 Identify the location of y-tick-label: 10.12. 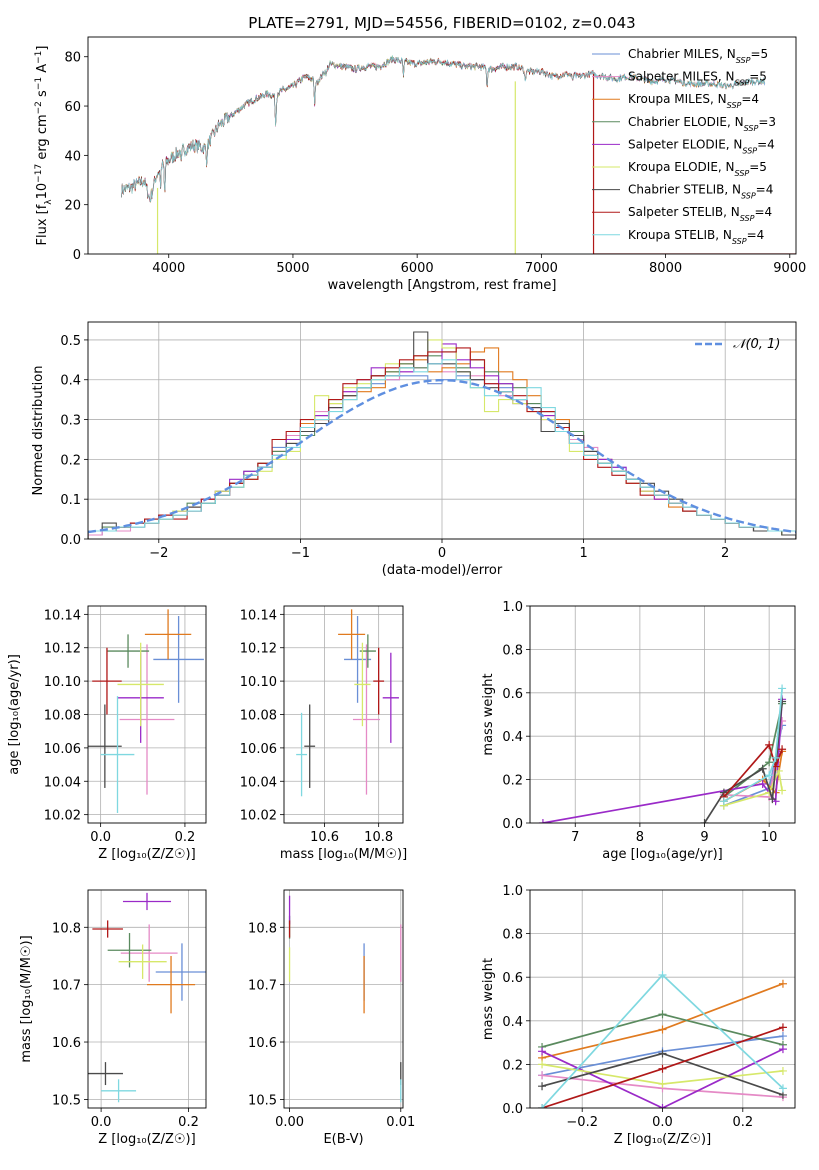
(258, 649).